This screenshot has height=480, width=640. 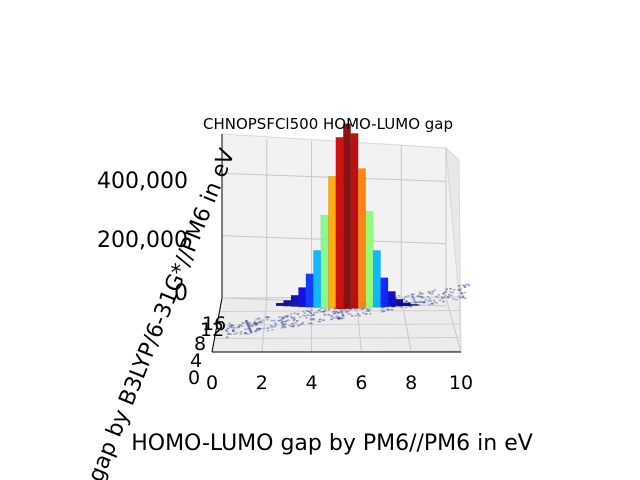 I want to click on y-tick-label: 4, so click(x=196, y=361).